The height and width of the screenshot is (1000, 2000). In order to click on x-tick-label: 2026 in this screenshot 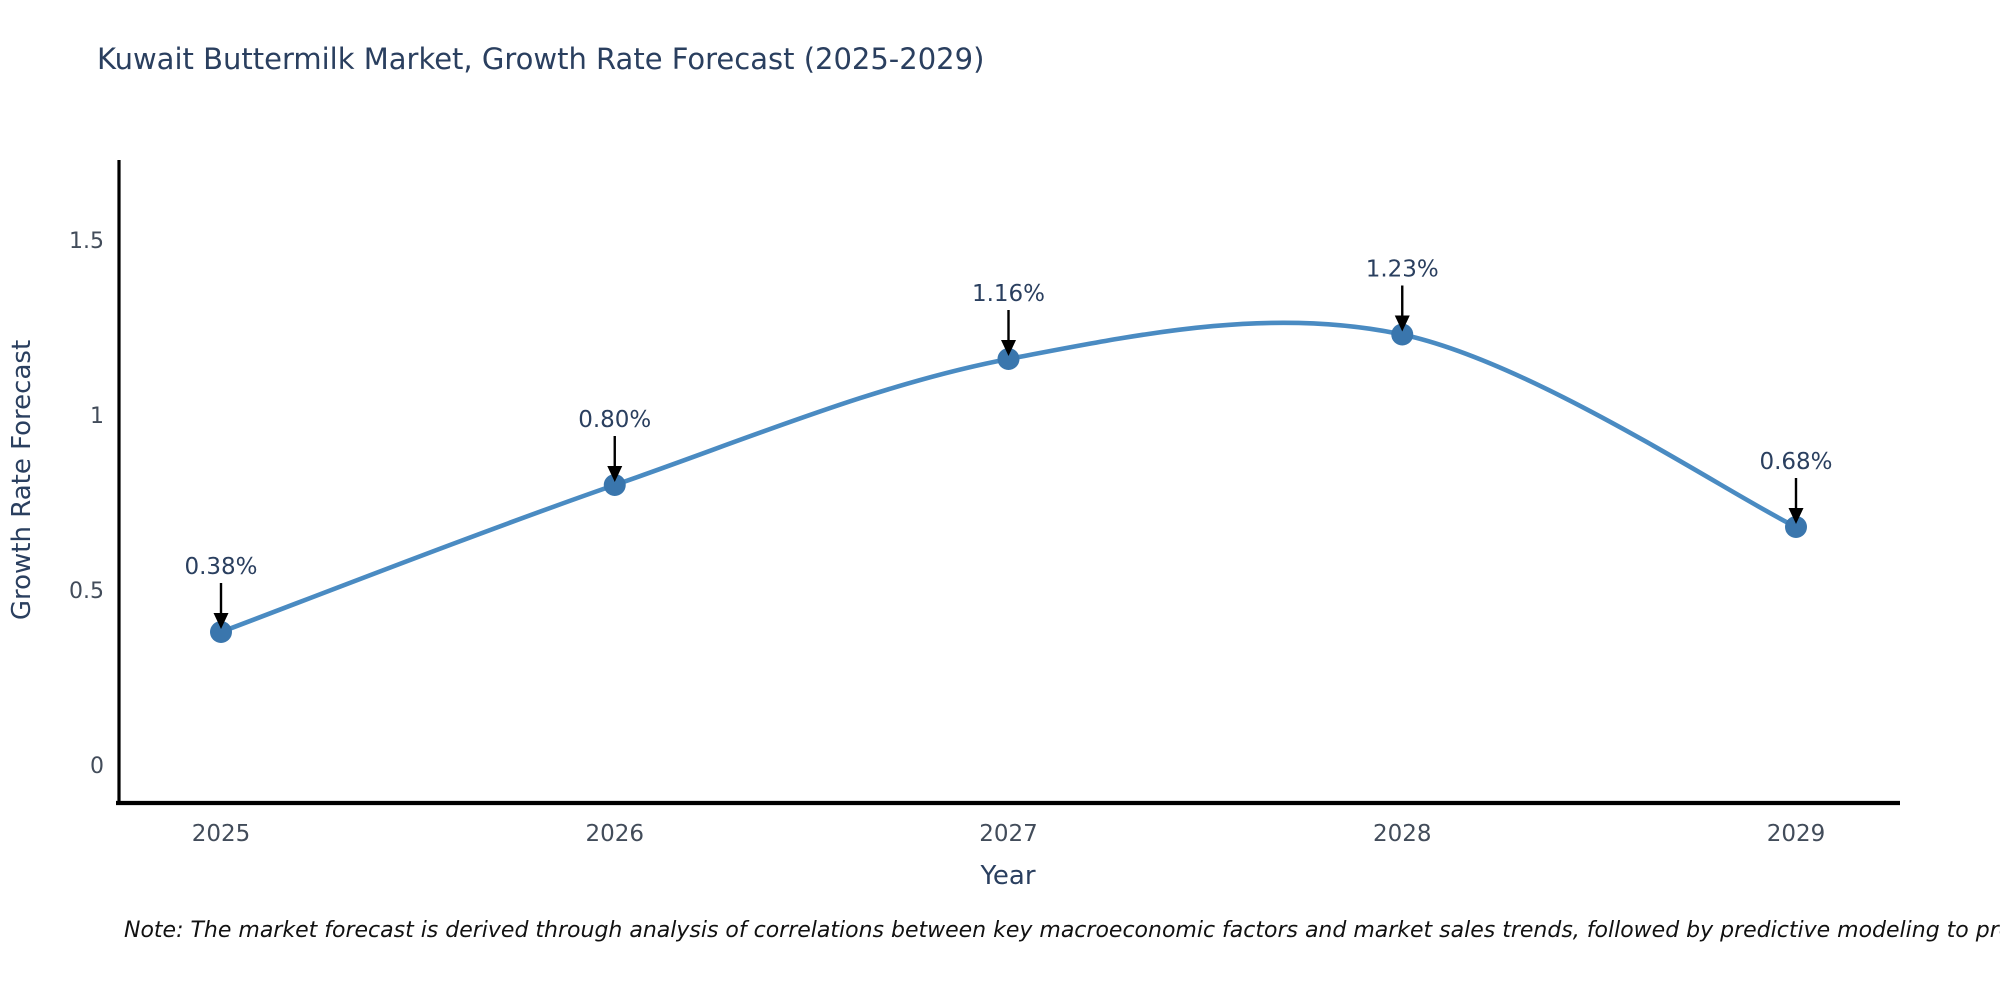, I will do `click(614, 834)`.